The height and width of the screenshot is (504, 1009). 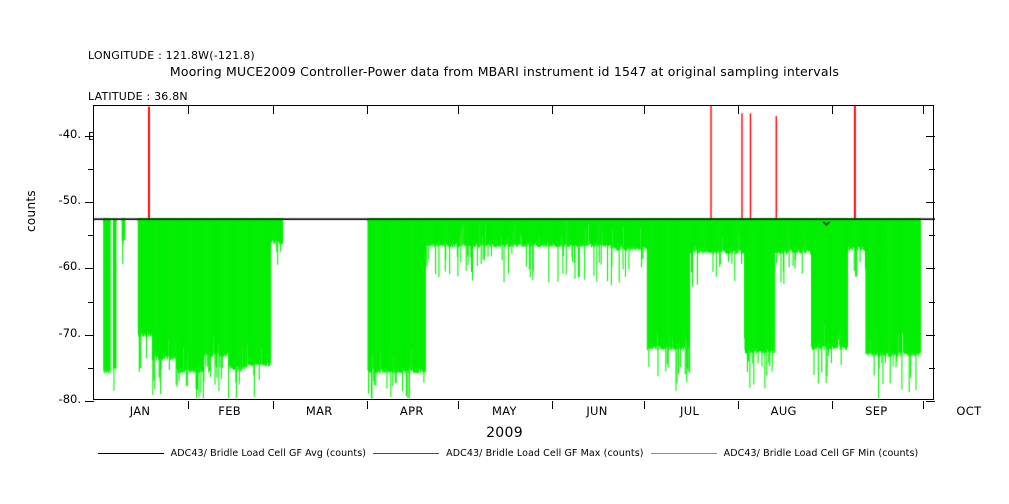 What do you see at coordinates (969, 411) in the screenshot?
I see `x-axis-label: OCT` at bounding box center [969, 411].